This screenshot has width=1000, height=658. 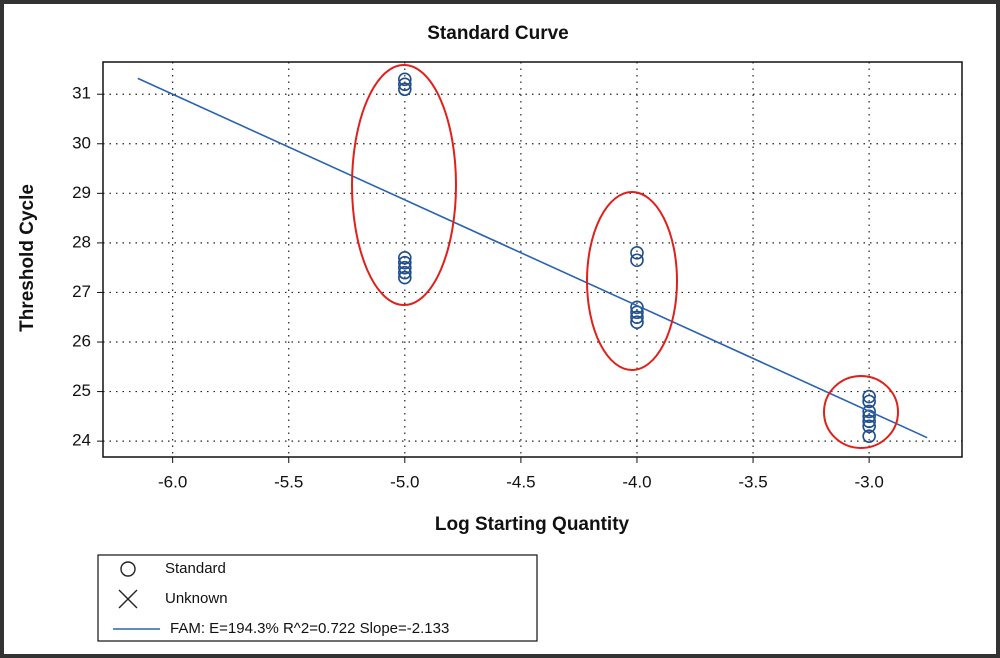 I want to click on legend, so click(x=317, y=598).